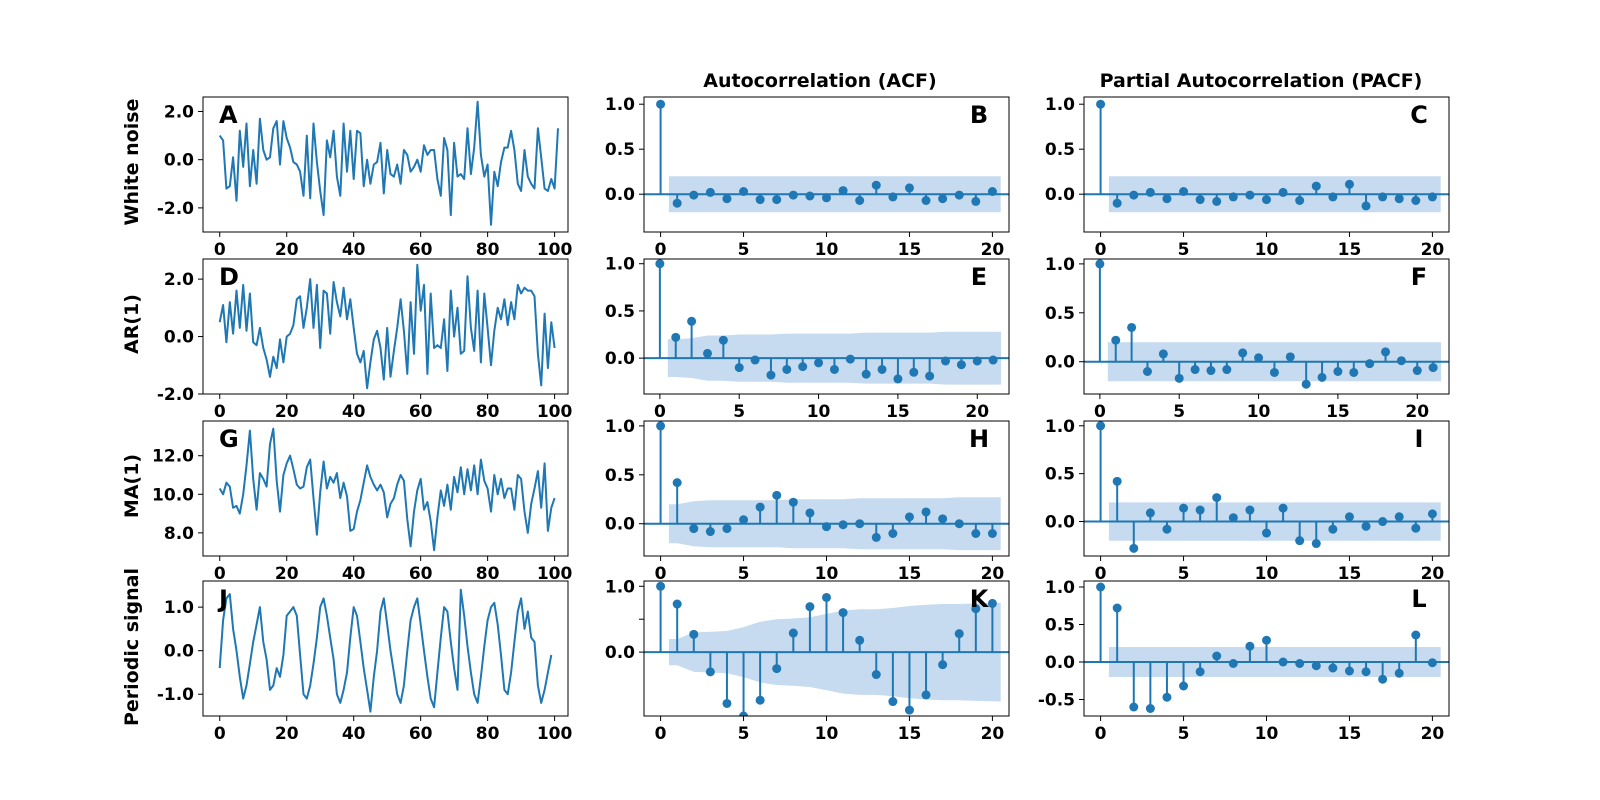 The height and width of the screenshot is (800, 1600). What do you see at coordinates (807, 338) in the screenshot?
I see `panel-e: 0 5 10 15 20 0.0 0.5 1.0 E` at bounding box center [807, 338].